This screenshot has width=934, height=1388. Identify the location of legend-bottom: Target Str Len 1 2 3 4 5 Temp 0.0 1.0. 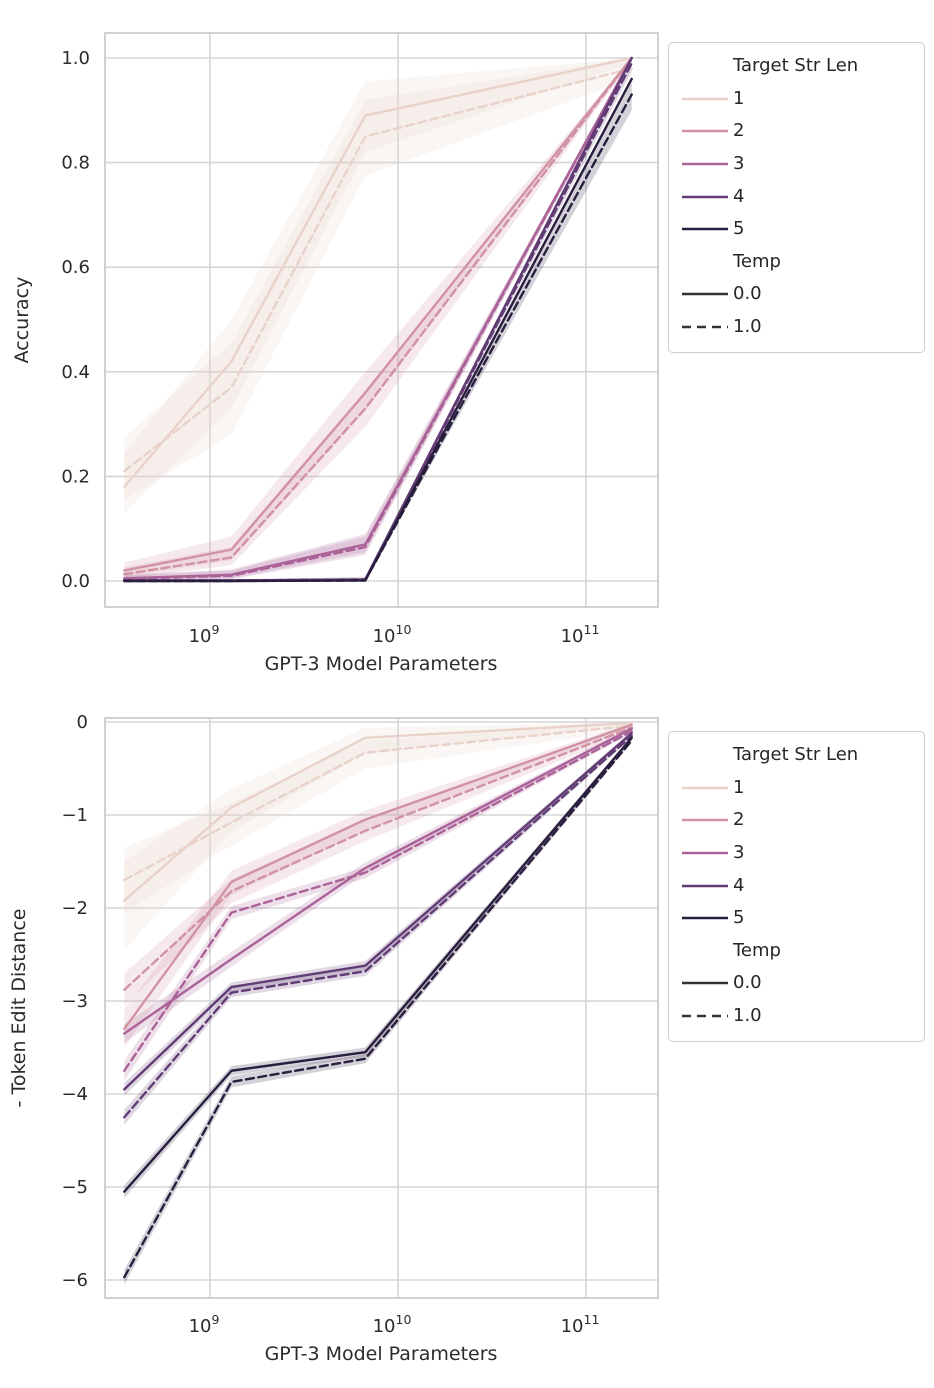
(796, 887).